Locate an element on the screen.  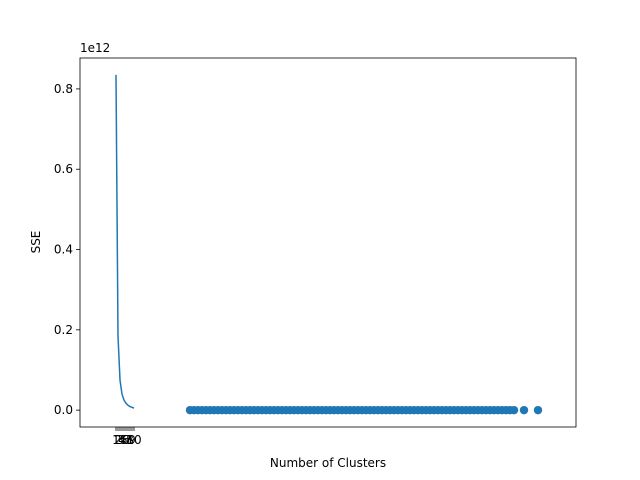
x-tick-label: 8 is located at coordinates (130, 440).